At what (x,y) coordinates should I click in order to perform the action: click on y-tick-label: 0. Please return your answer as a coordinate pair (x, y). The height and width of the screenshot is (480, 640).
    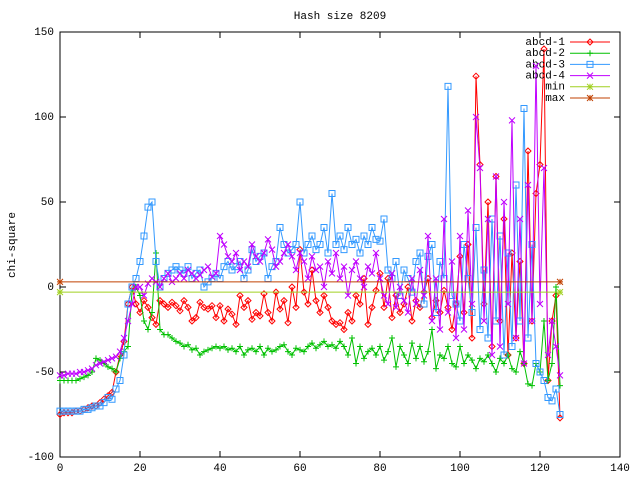
    Looking at the image, I should click on (50, 288).